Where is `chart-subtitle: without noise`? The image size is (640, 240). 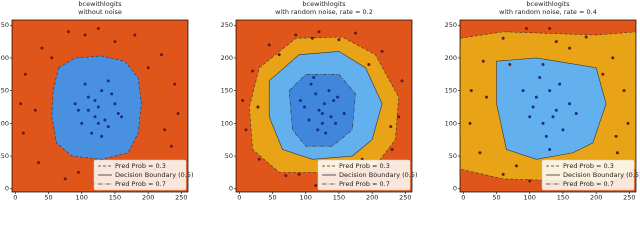
chart-subtitle: without noise is located at coordinates (100, 12).